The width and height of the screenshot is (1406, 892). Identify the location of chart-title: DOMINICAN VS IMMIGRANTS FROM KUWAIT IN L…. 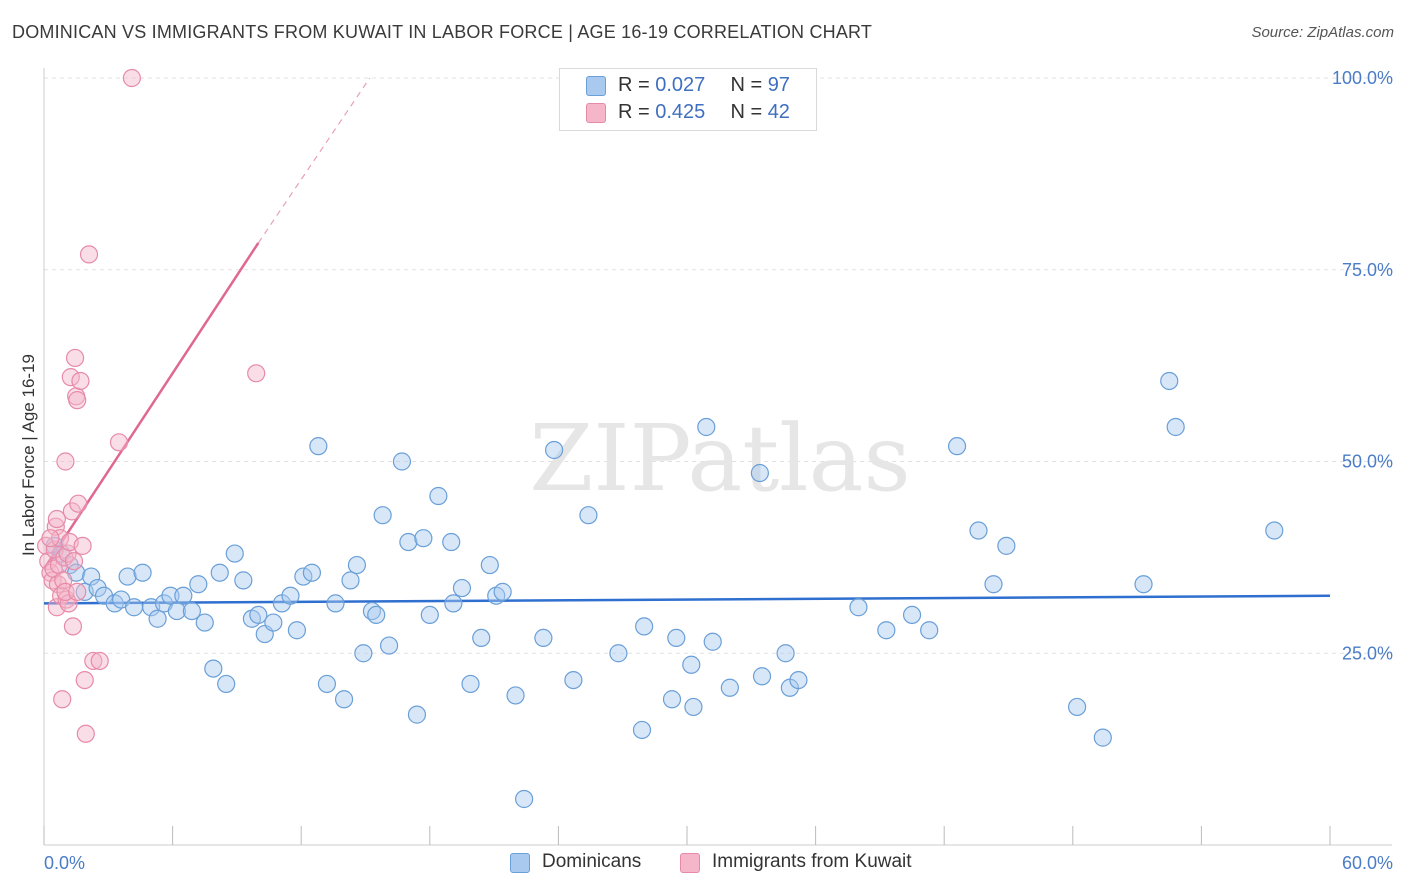
(442, 32).